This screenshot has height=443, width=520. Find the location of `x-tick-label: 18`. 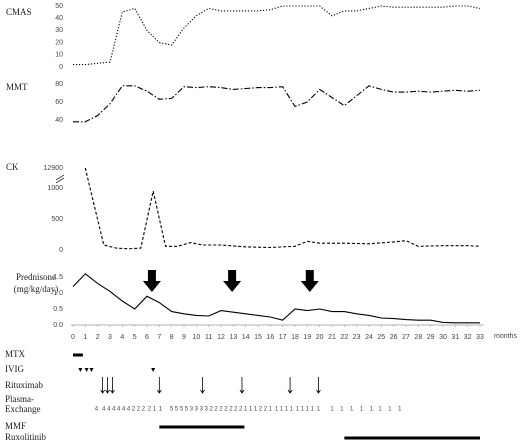

x-tick-label: 18 is located at coordinates (295, 337).